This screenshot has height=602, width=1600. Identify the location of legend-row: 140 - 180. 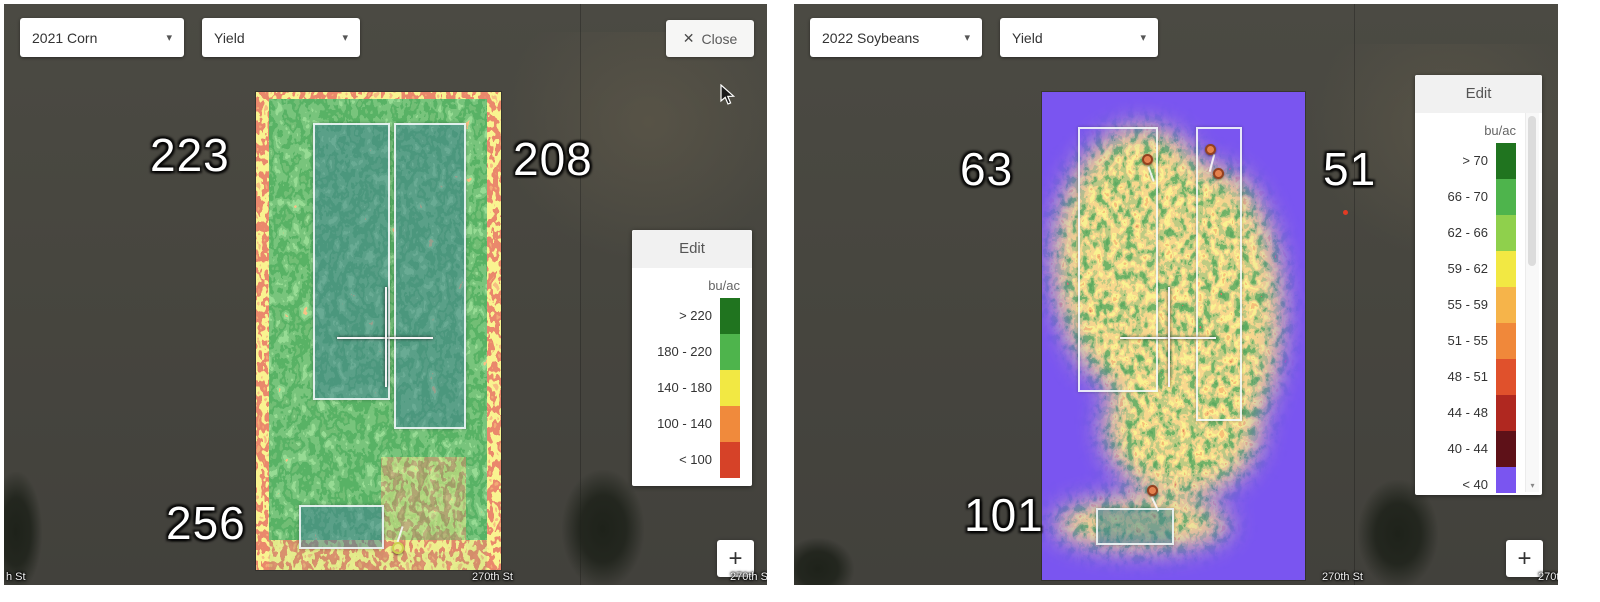
(692, 388).